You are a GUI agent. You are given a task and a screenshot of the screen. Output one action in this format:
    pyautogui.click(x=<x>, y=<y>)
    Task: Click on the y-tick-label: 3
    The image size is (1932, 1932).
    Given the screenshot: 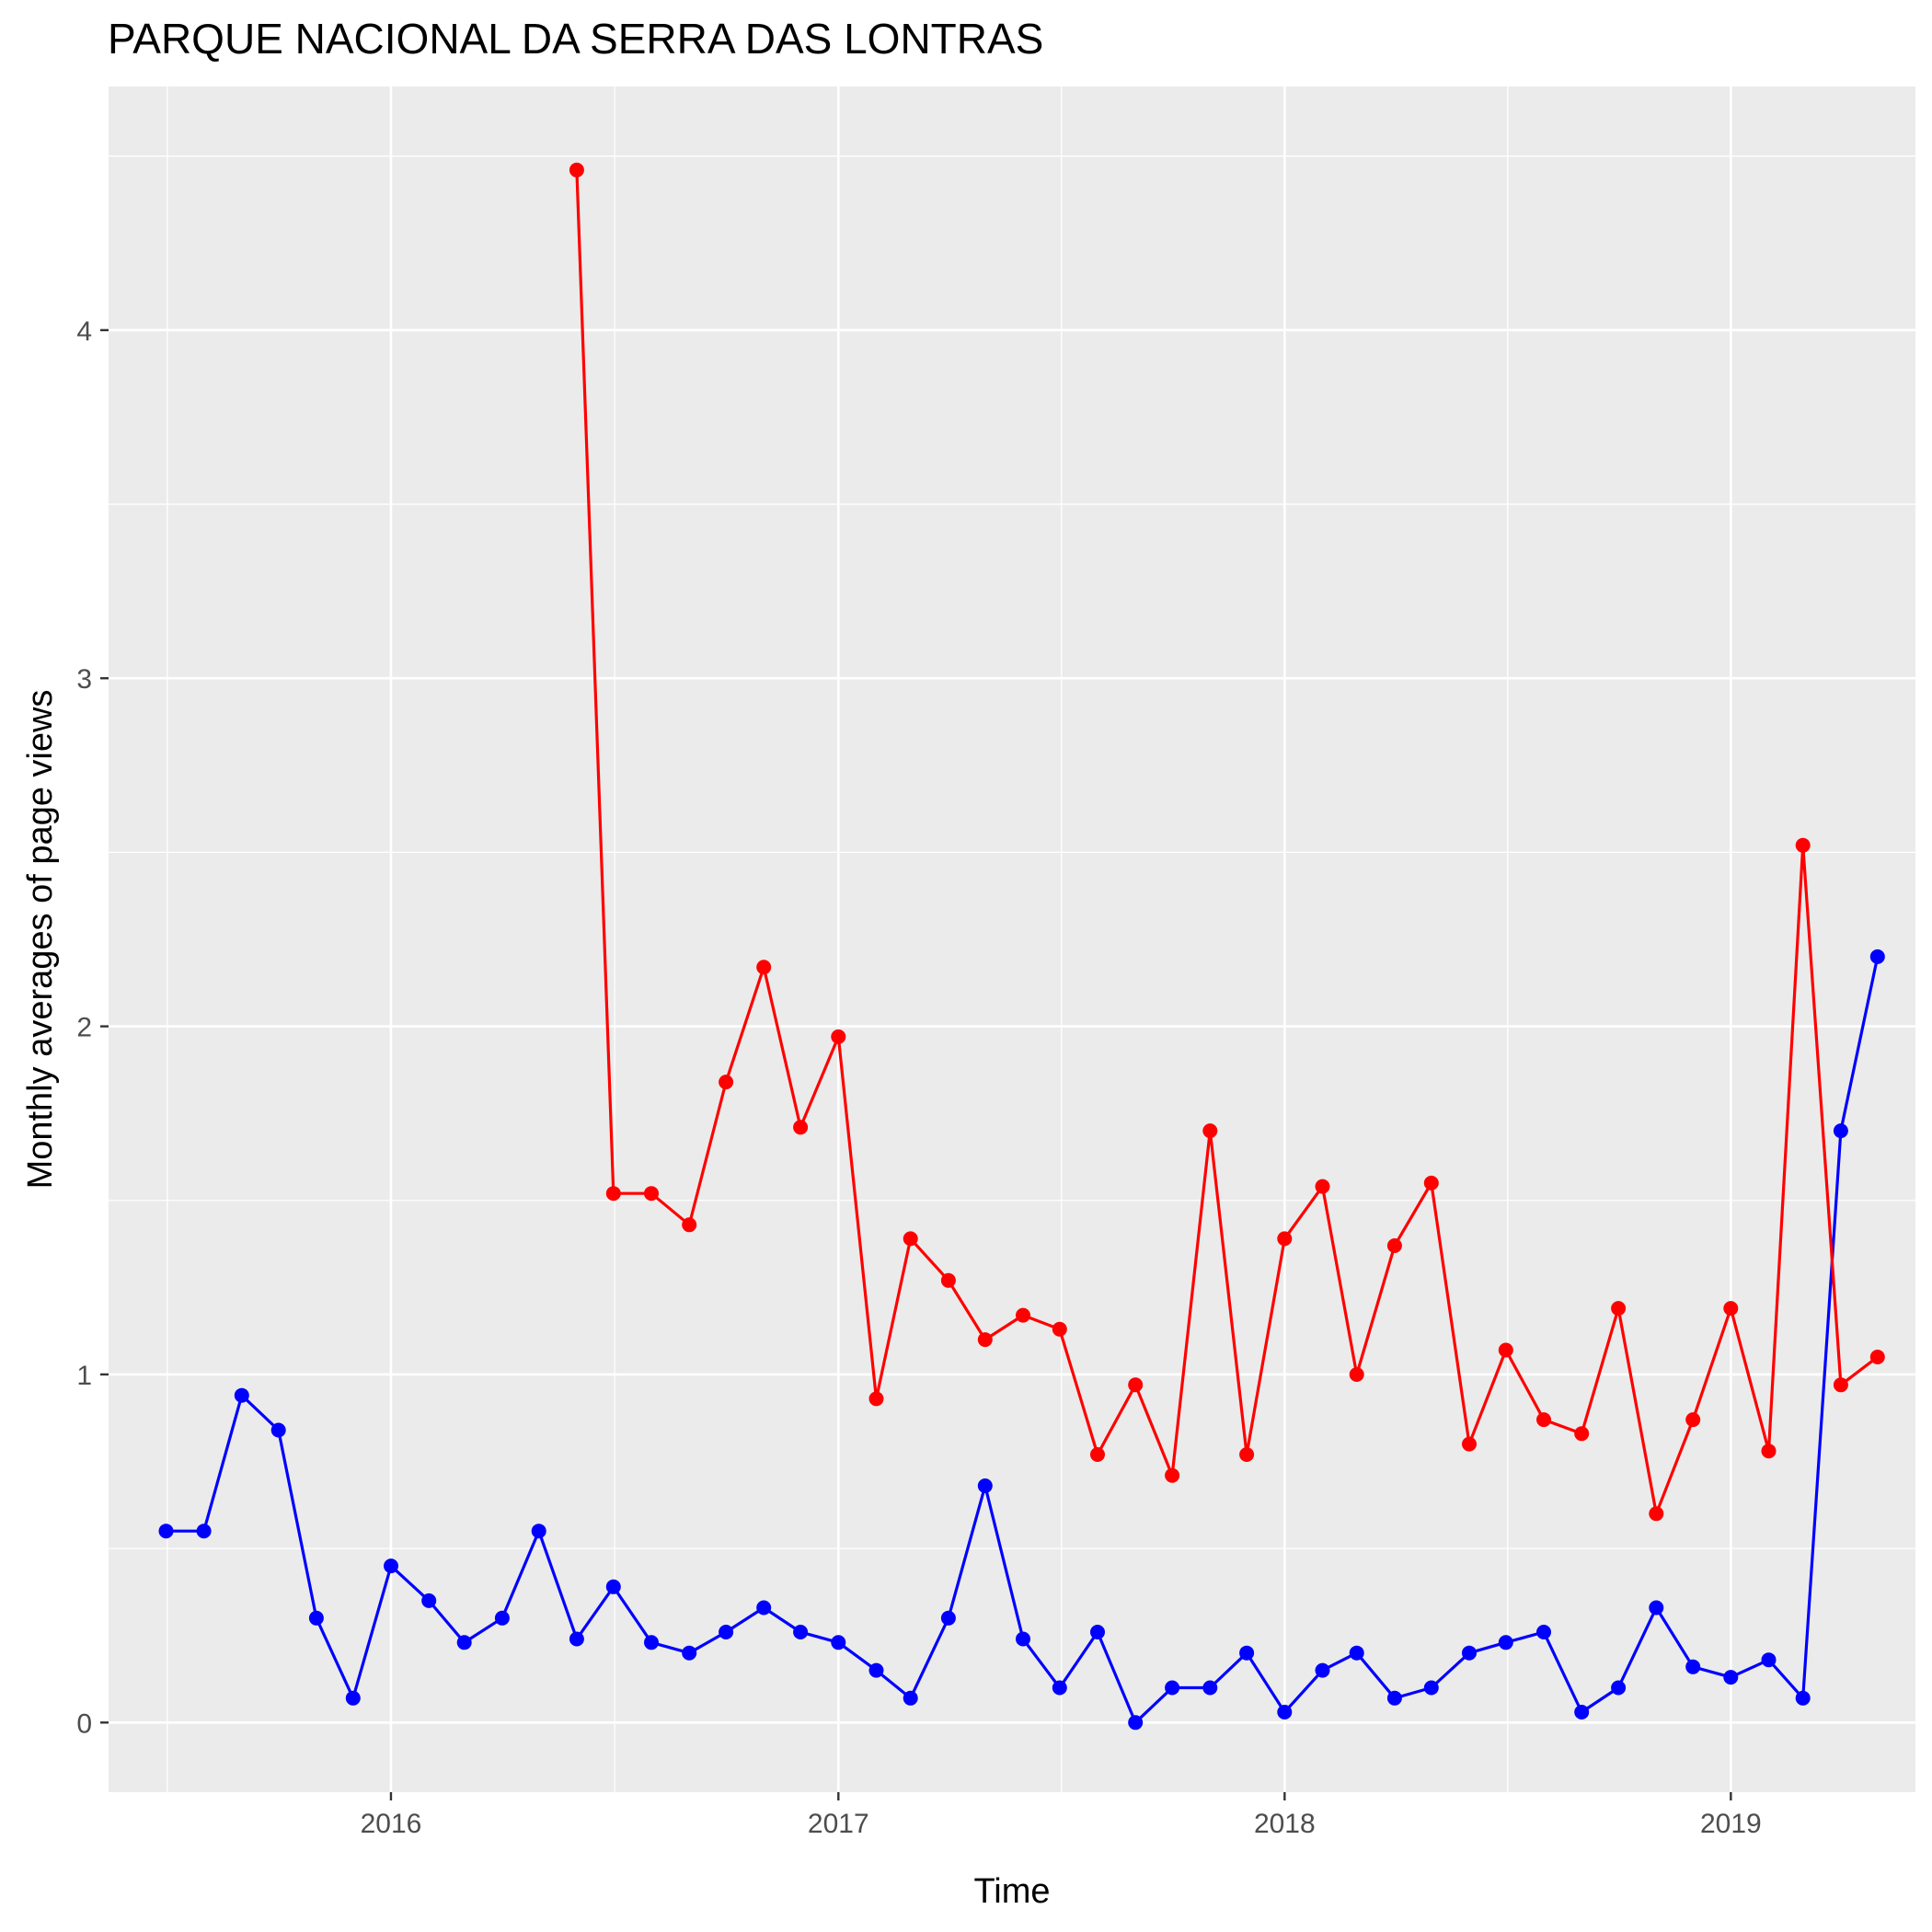 What is the action you would take?
    pyautogui.click(x=84, y=679)
    